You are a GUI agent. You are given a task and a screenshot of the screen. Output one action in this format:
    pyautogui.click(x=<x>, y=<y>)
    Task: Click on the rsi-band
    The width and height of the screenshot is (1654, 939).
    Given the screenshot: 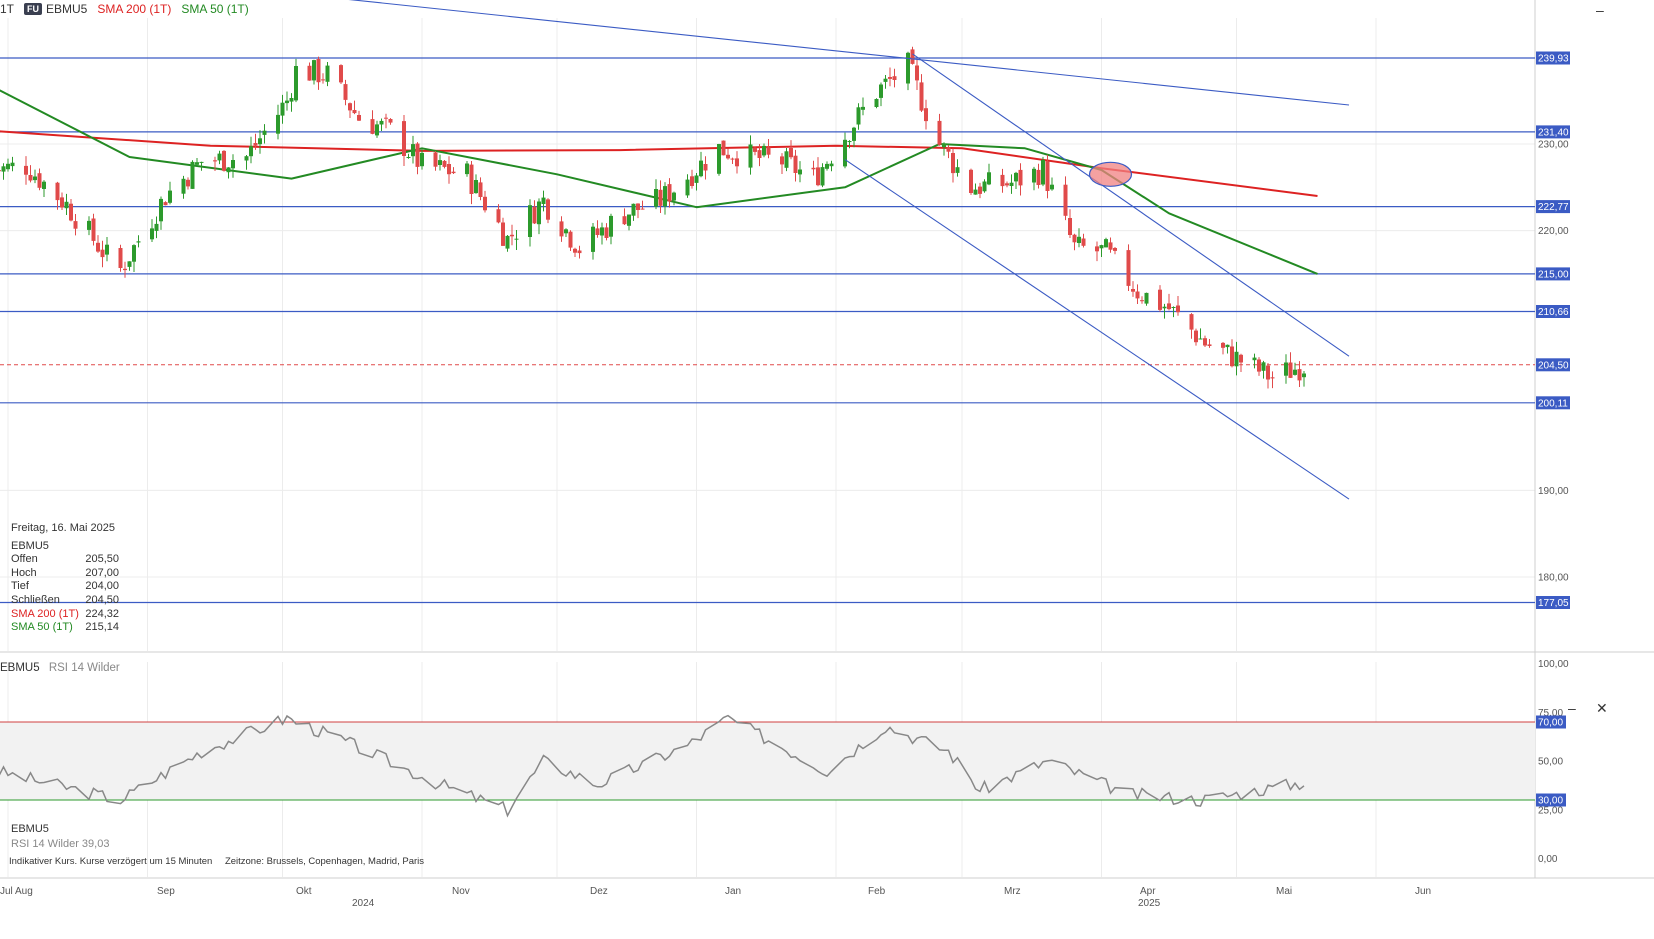 What is the action you would take?
    pyautogui.click(x=767, y=761)
    